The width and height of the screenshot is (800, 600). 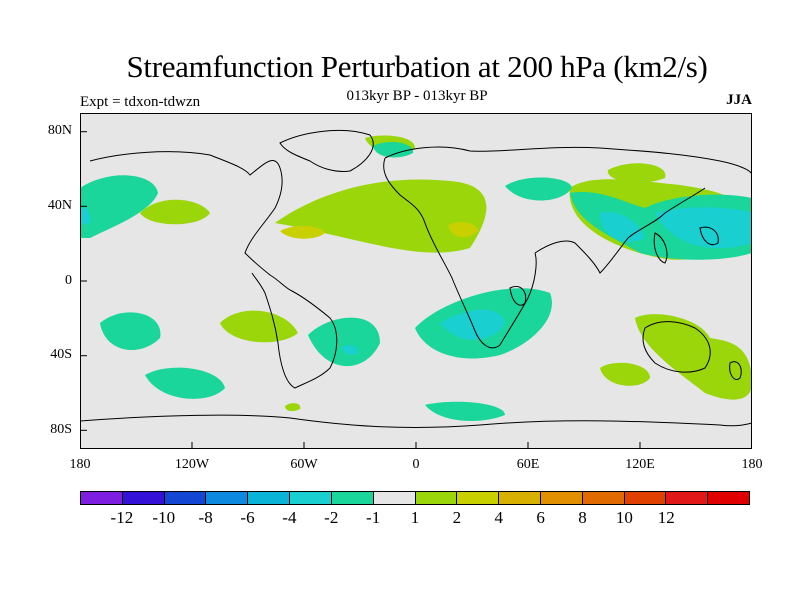 What do you see at coordinates (140, 102) in the screenshot?
I see `experiment-label: Expt = tdxon-tdwzn` at bounding box center [140, 102].